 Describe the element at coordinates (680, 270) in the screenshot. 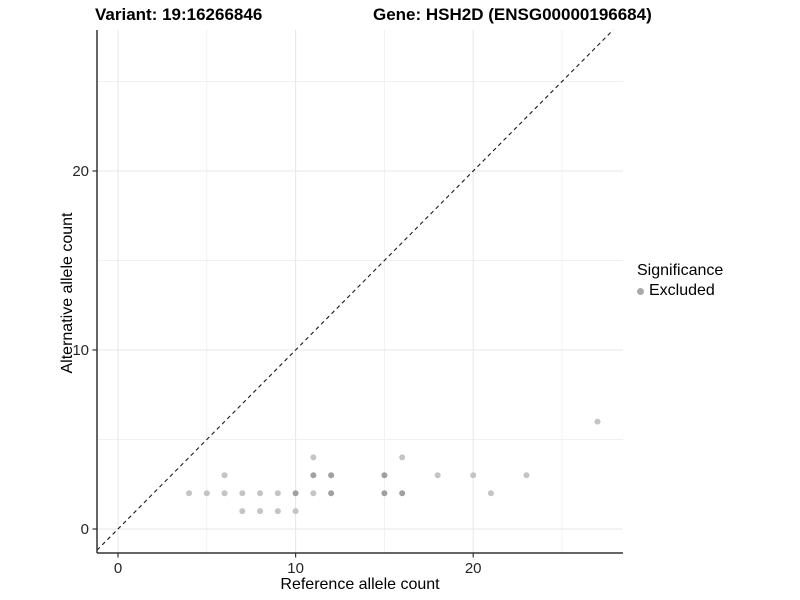

I see `legend-title: Significance` at that location.